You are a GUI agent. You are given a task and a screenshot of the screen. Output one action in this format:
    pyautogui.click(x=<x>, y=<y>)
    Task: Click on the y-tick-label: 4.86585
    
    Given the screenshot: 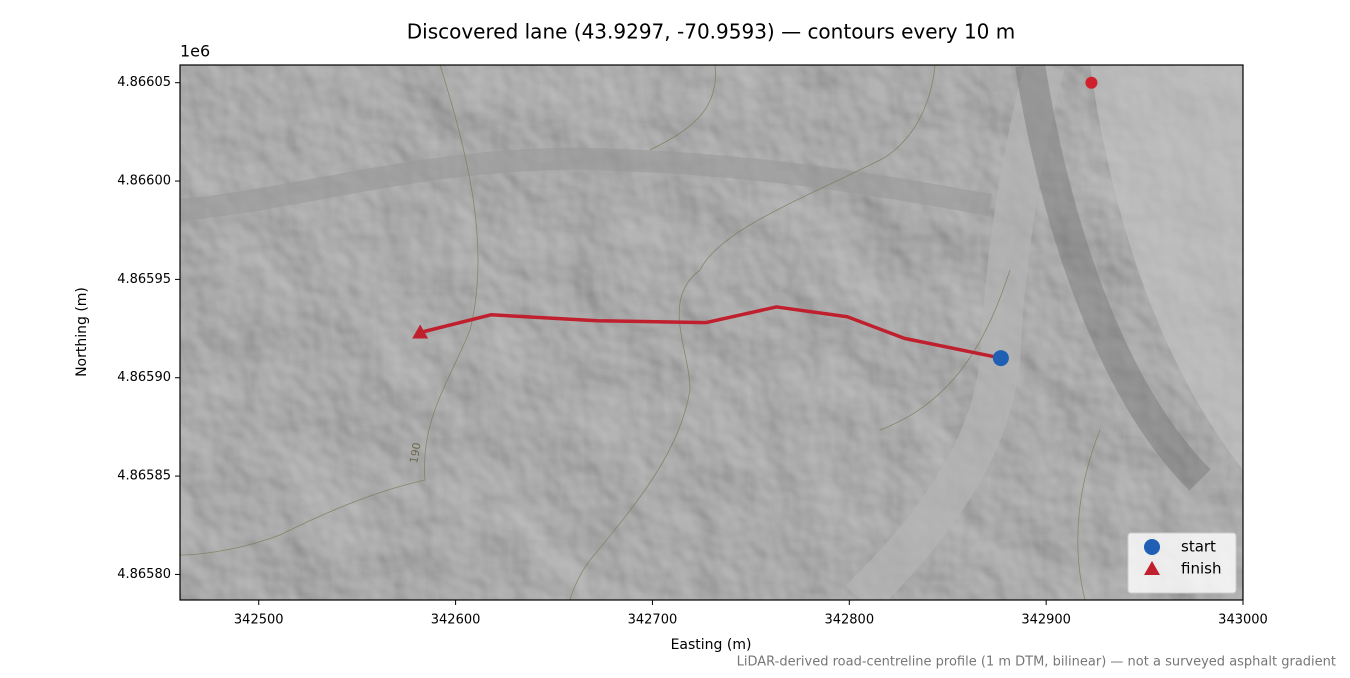 What is the action you would take?
    pyautogui.click(x=144, y=476)
    